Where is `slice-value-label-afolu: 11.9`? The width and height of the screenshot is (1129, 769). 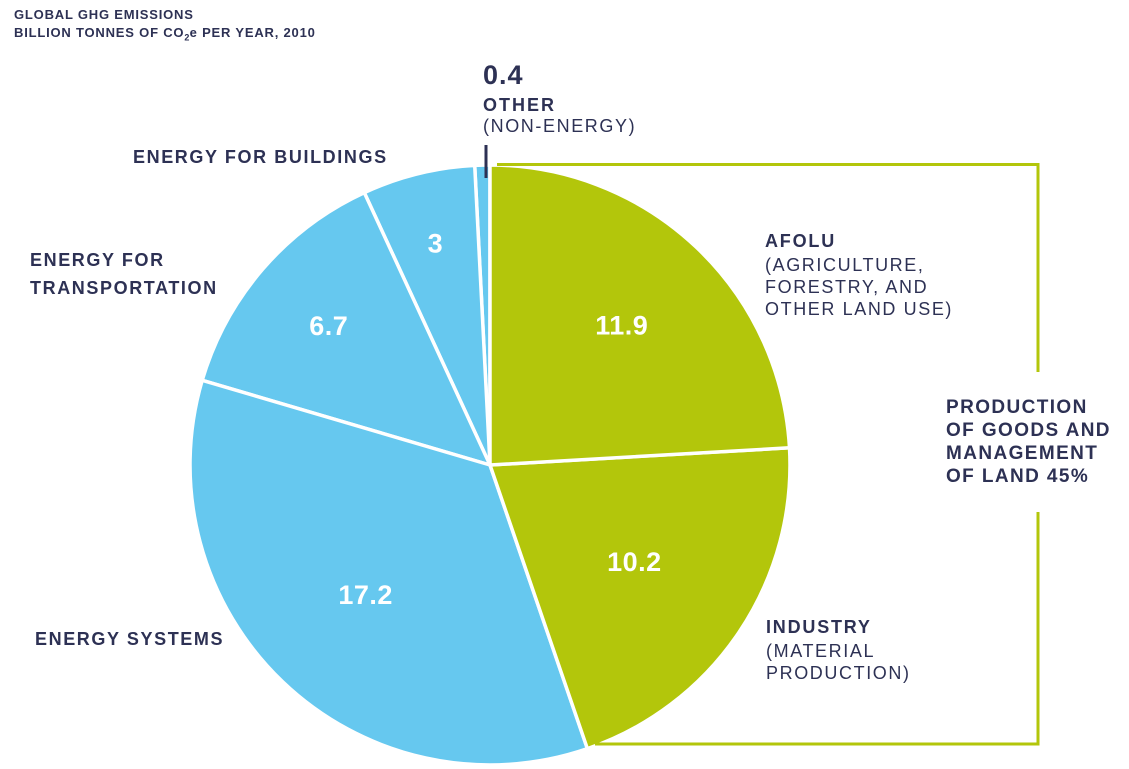
slice-value-label-afolu: 11.9 is located at coordinates (621, 325).